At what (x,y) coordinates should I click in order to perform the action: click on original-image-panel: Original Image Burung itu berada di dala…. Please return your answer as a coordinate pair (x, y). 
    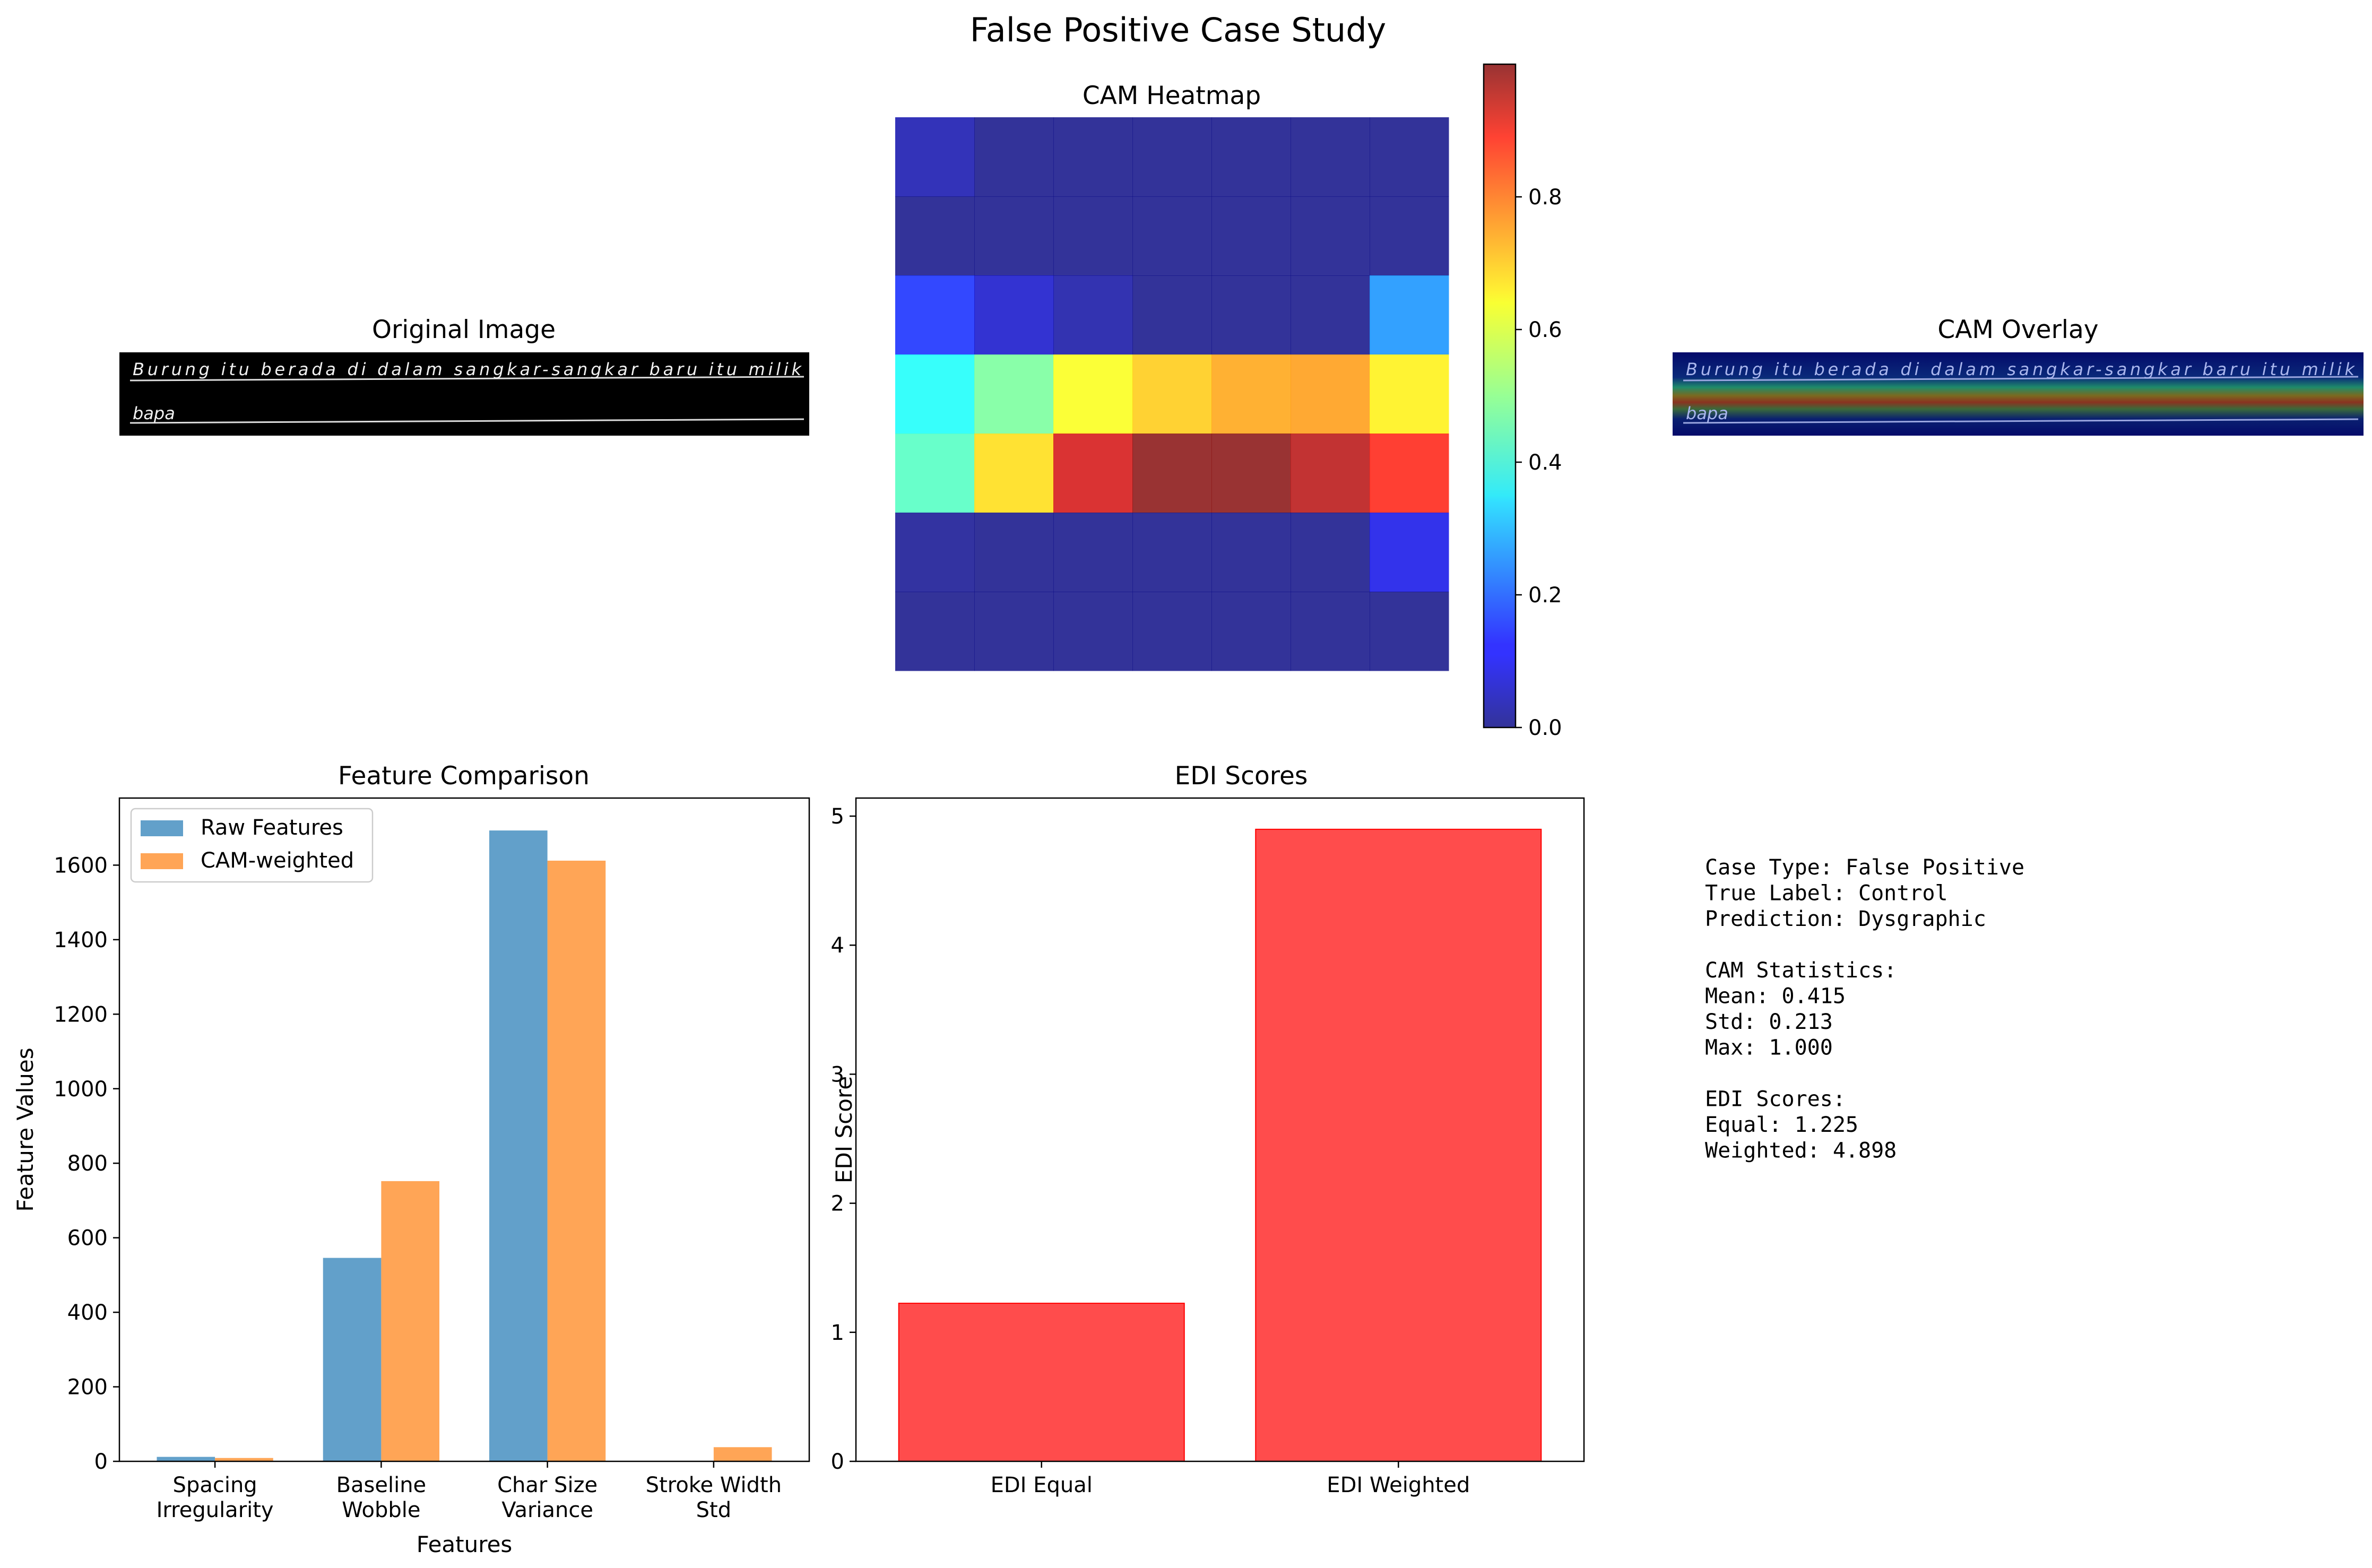
    Looking at the image, I should click on (464, 375).